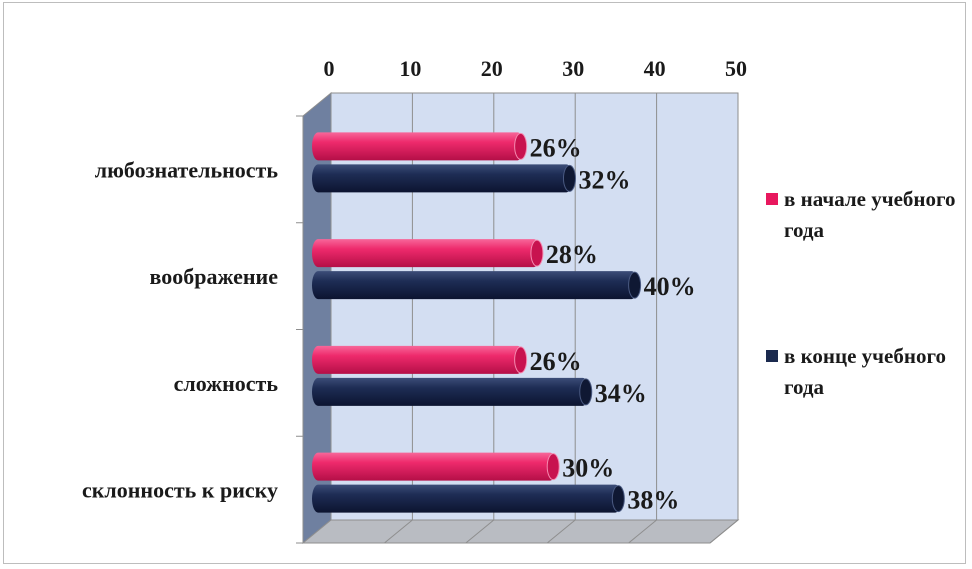 This screenshot has width=972, height=569. I want to click on category-label: воображение, so click(213, 276).